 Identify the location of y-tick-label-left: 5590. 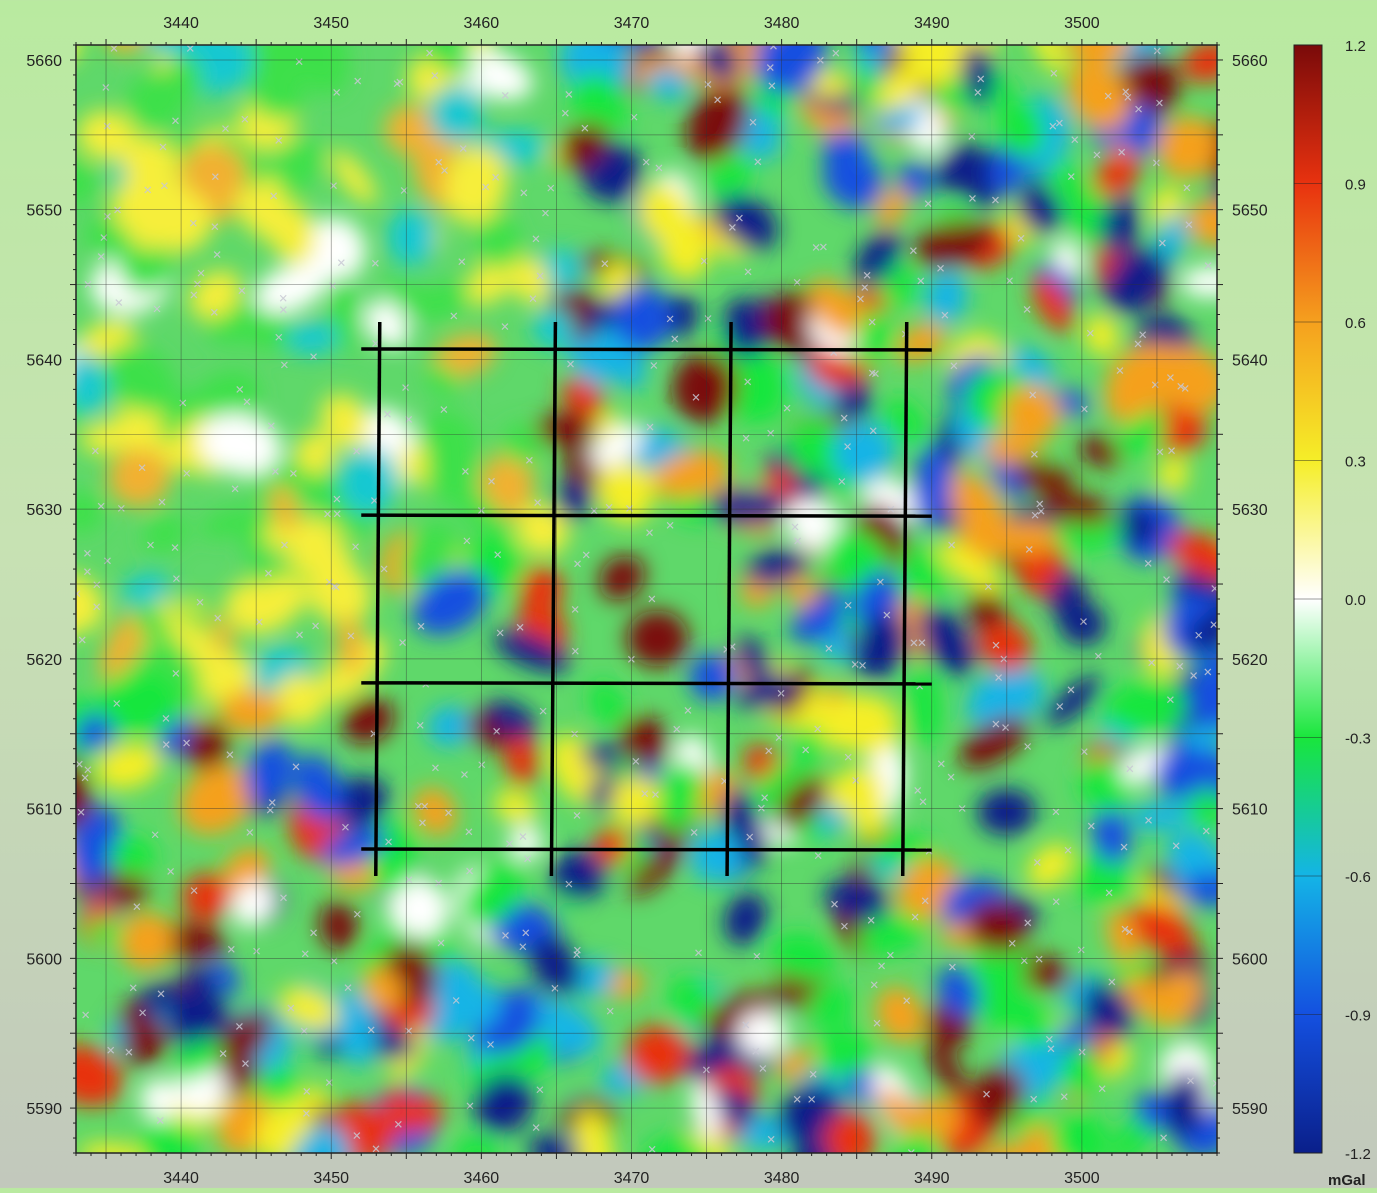
(44, 1109).